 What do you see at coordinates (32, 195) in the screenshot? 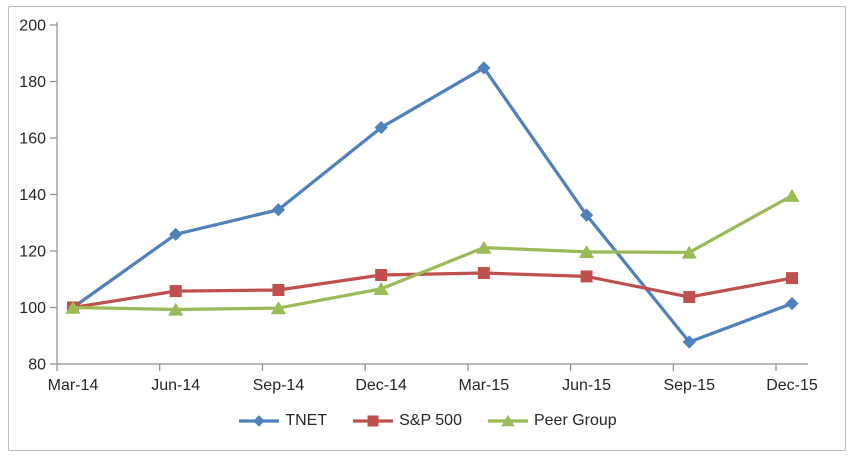
I see `y-tick-label: 140` at bounding box center [32, 195].